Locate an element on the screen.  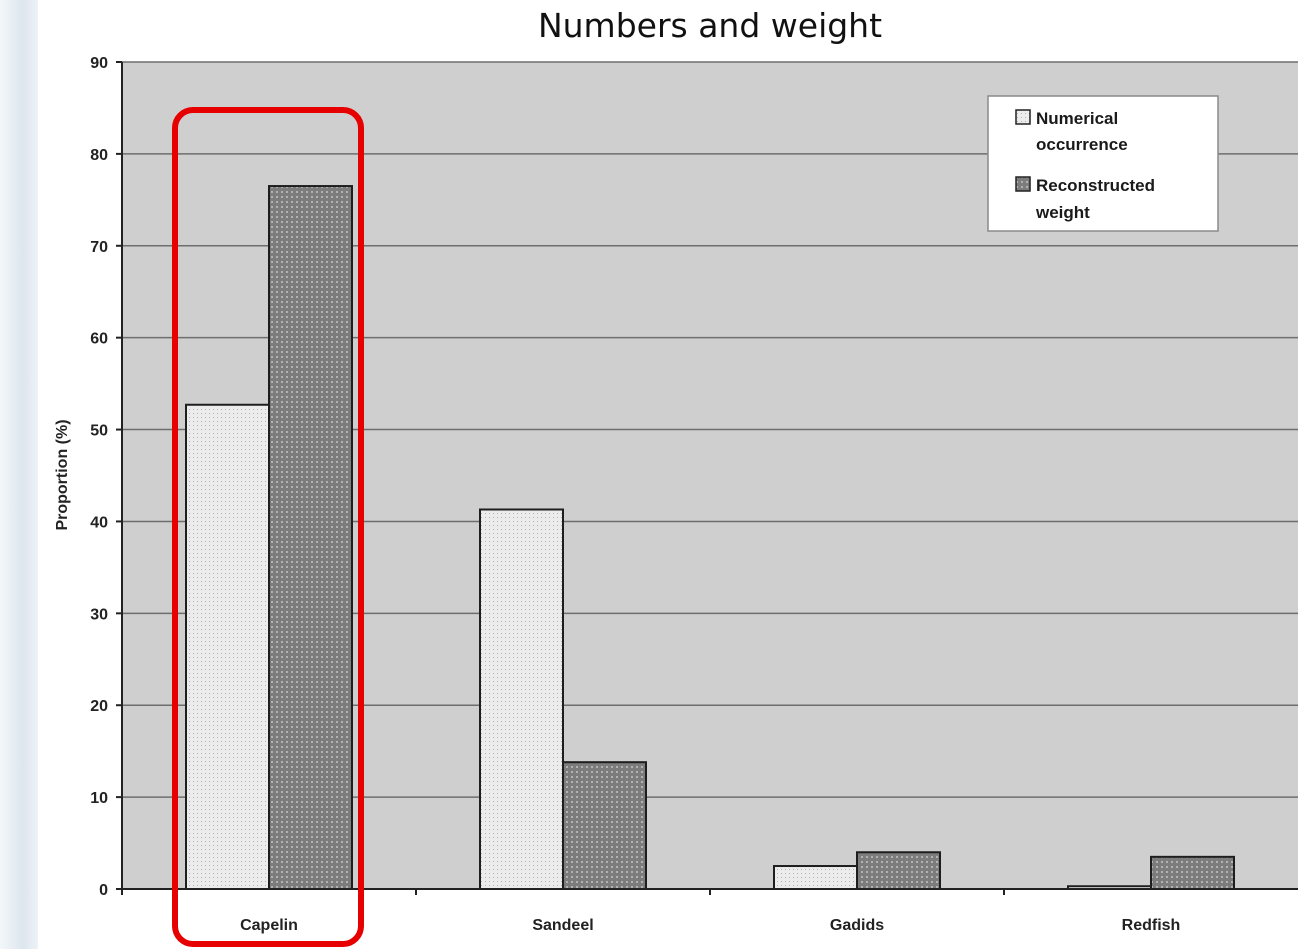
x-category-label: Sandeel is located at coordinates (562, 925).